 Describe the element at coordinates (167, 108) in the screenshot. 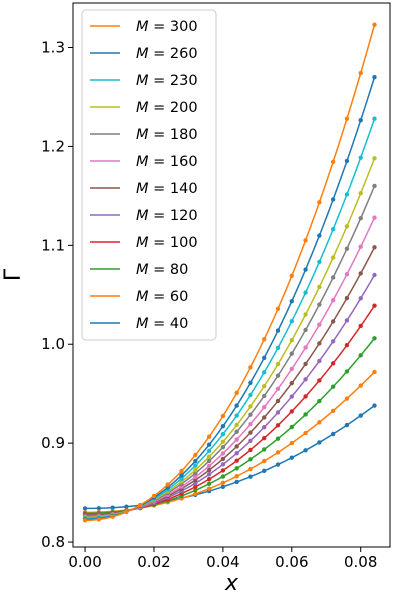

I see `legend-label-m200: M = 200` at that location.